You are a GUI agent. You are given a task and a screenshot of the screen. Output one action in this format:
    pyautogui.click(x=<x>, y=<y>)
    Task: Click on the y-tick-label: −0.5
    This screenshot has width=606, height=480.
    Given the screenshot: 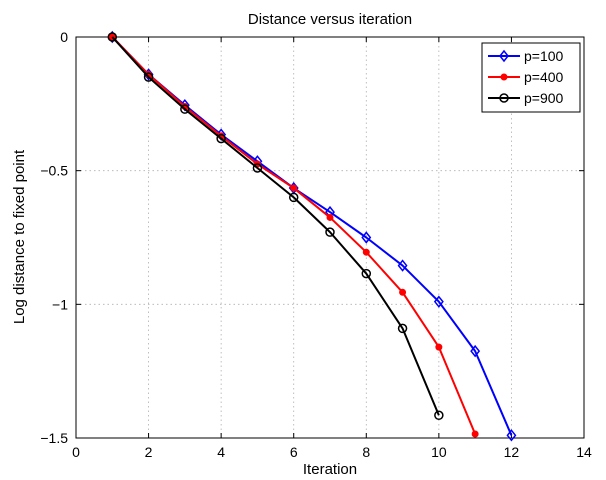 What is the action you would take?
    pyautogui.click(x=54, y=171)
    